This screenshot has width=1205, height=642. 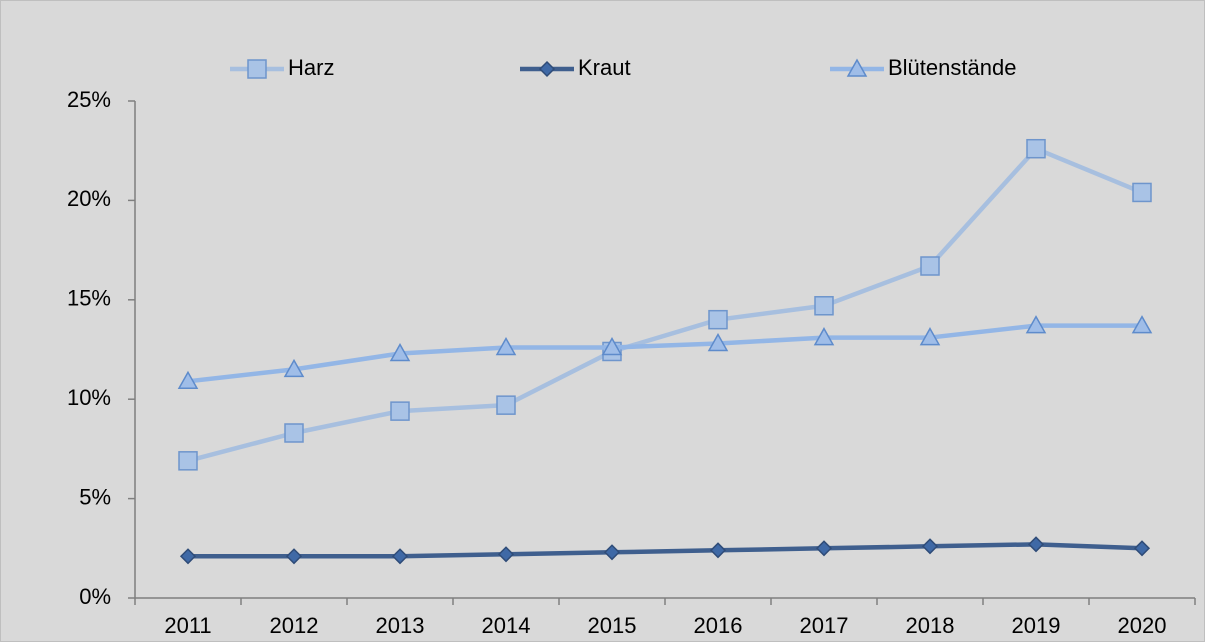 I want to click on x-tick-label: 2012, so click(x=294, y=625).